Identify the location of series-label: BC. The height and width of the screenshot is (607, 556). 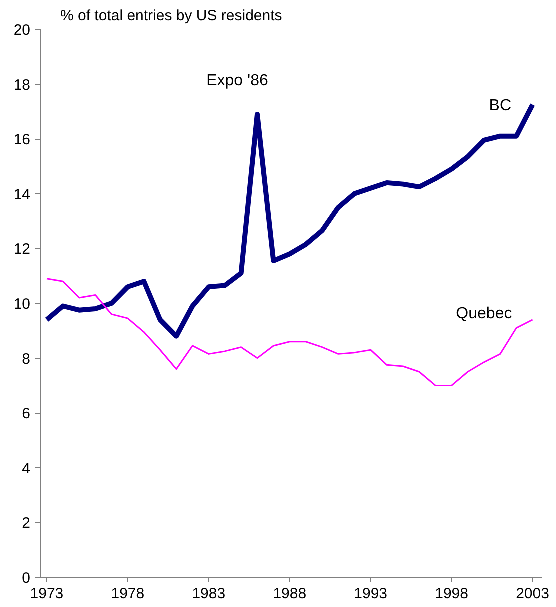
(500, 105).